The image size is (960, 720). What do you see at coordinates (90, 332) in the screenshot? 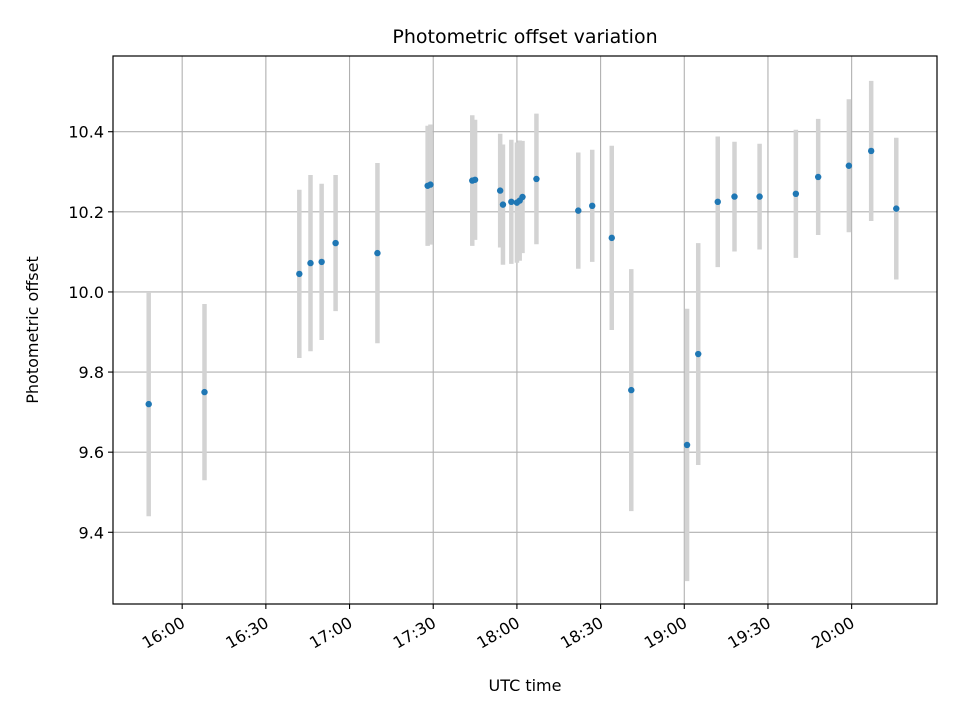
I see `y-axis: 9.4 9.6 9.8 10.0 10.2 10.4` at bounding box center [90, 332].